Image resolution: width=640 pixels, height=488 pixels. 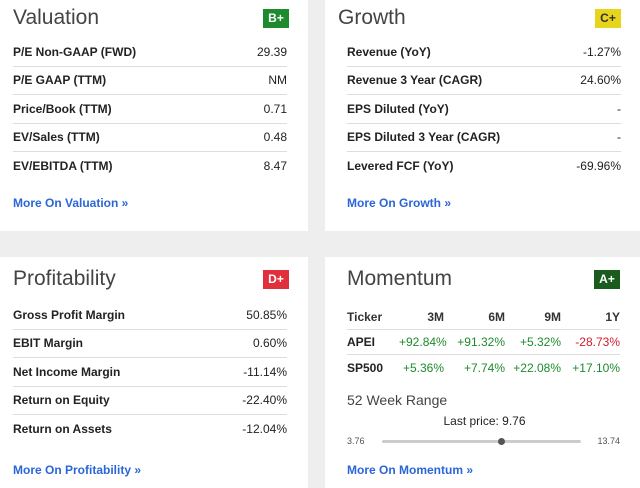 I want to click on value-cell: +22.08%, so click(x=537, y=367).